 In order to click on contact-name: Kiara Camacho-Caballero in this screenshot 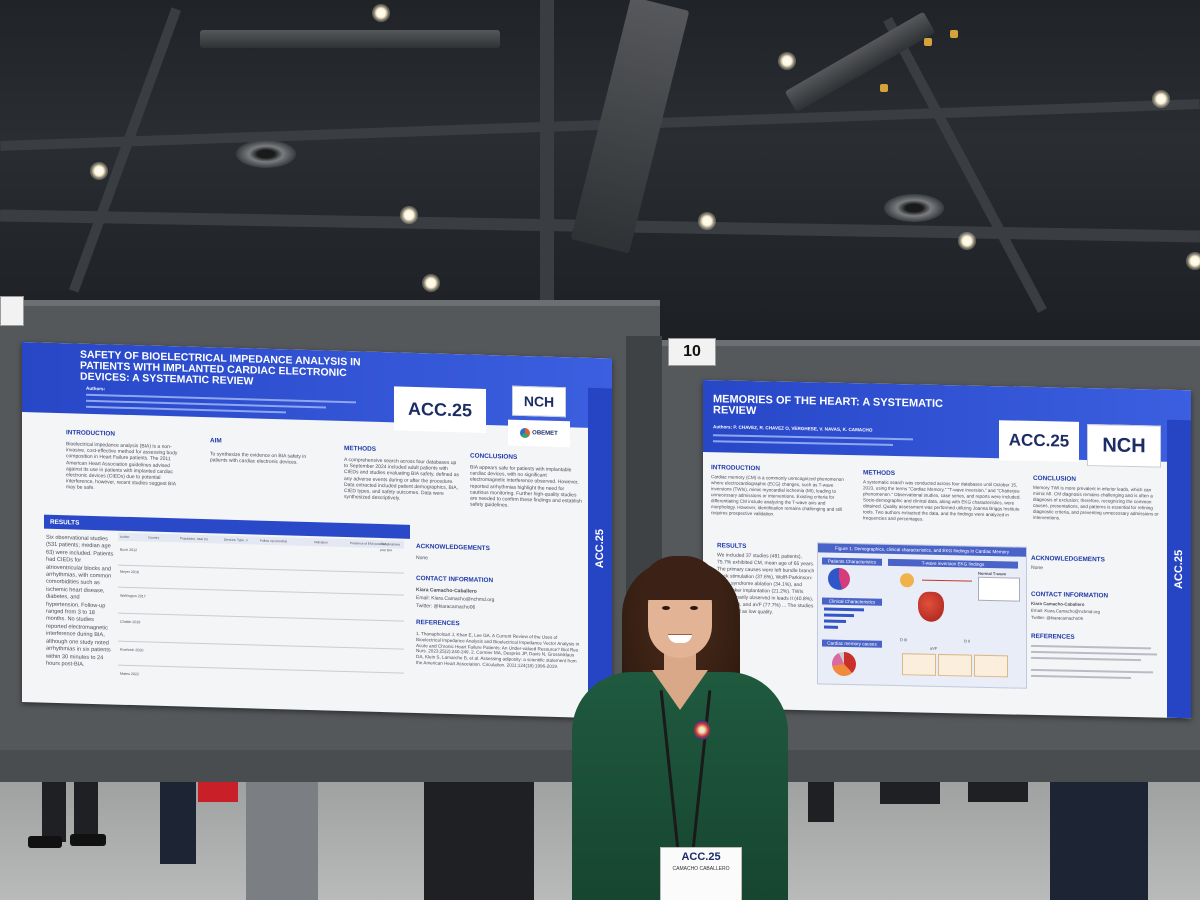, I will do `click(446, 591)`.